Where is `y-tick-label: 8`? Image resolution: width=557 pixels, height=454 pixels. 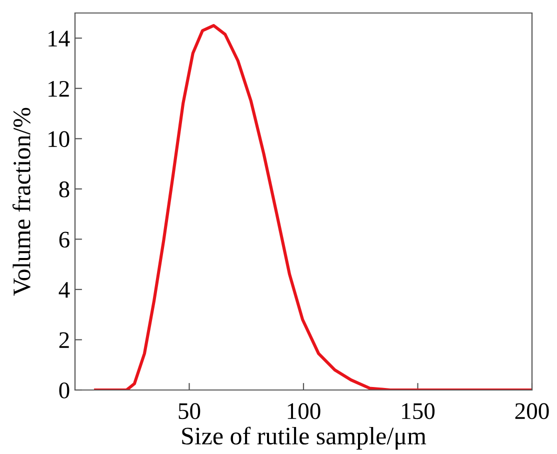
y-tick-label: 8 is located at coordinates (64, 189).